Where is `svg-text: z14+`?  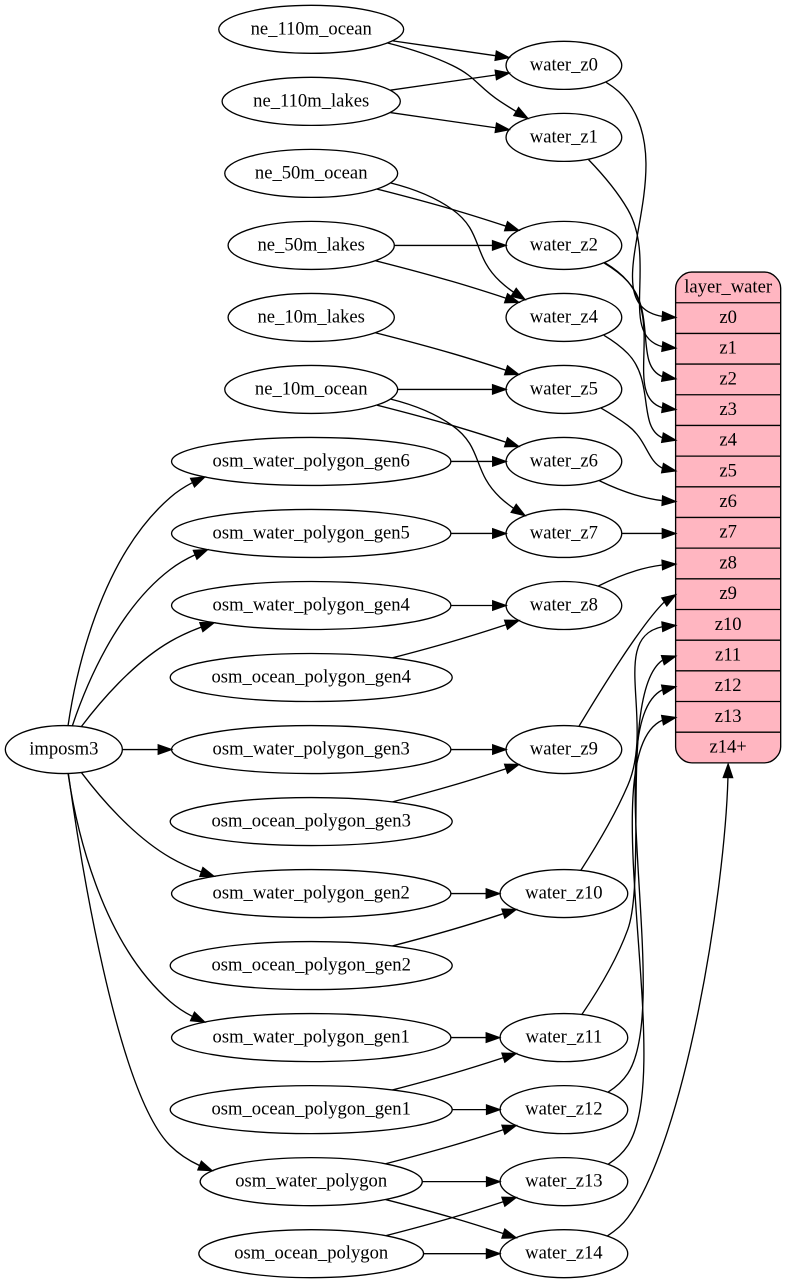 svg-text: z14+ is located at coordinates (727, 746).